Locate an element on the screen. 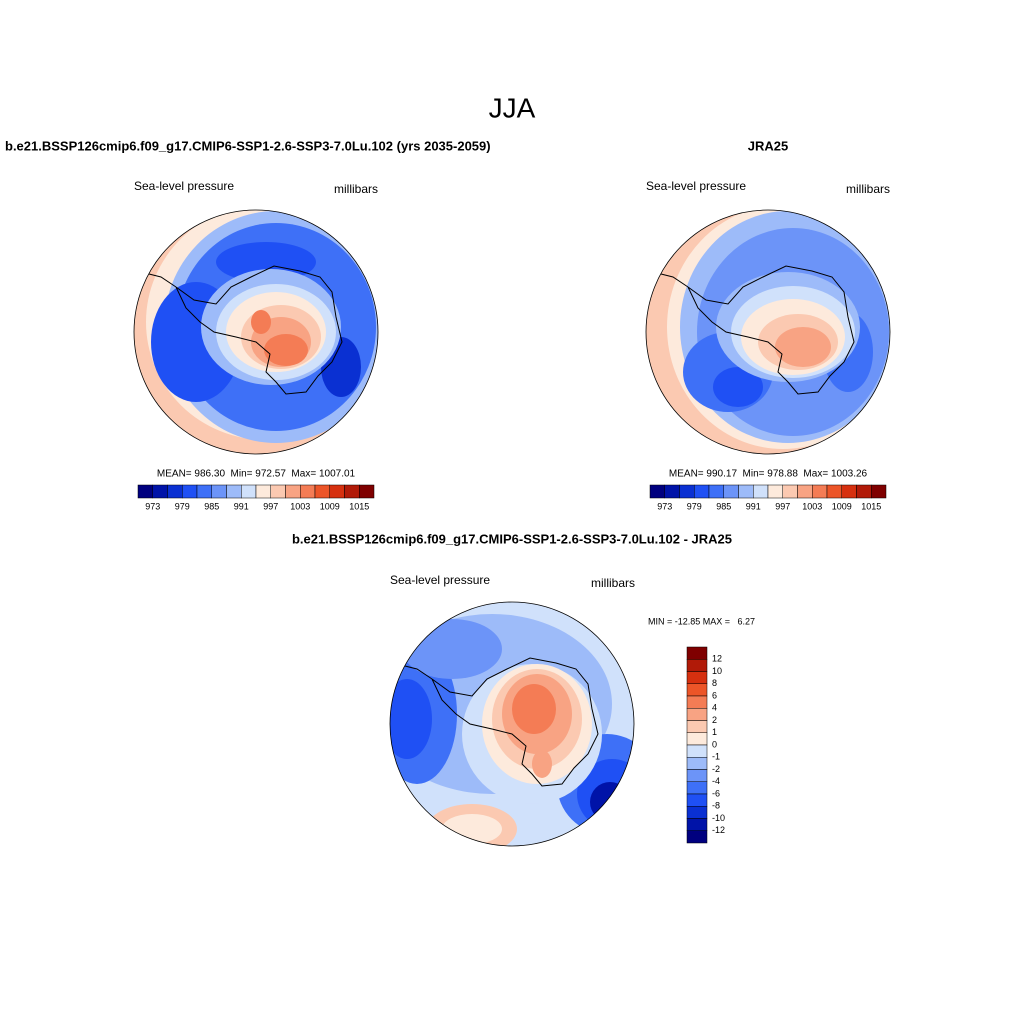 This screenshot has height=1029, width=1024. stats-label: MIN = -12.85 MAX = 6.27 is located at coordinates (701, 621).